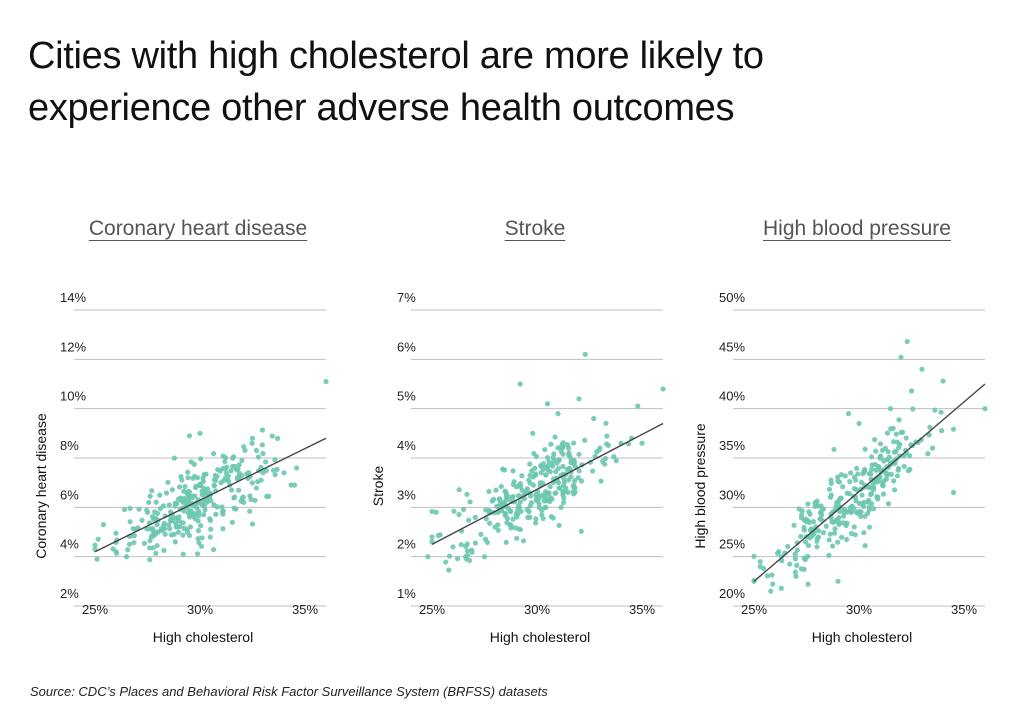  Describe the element at coordinates (69, 544) in the screenshot. I see `y-tick-label: 4%` at that location.